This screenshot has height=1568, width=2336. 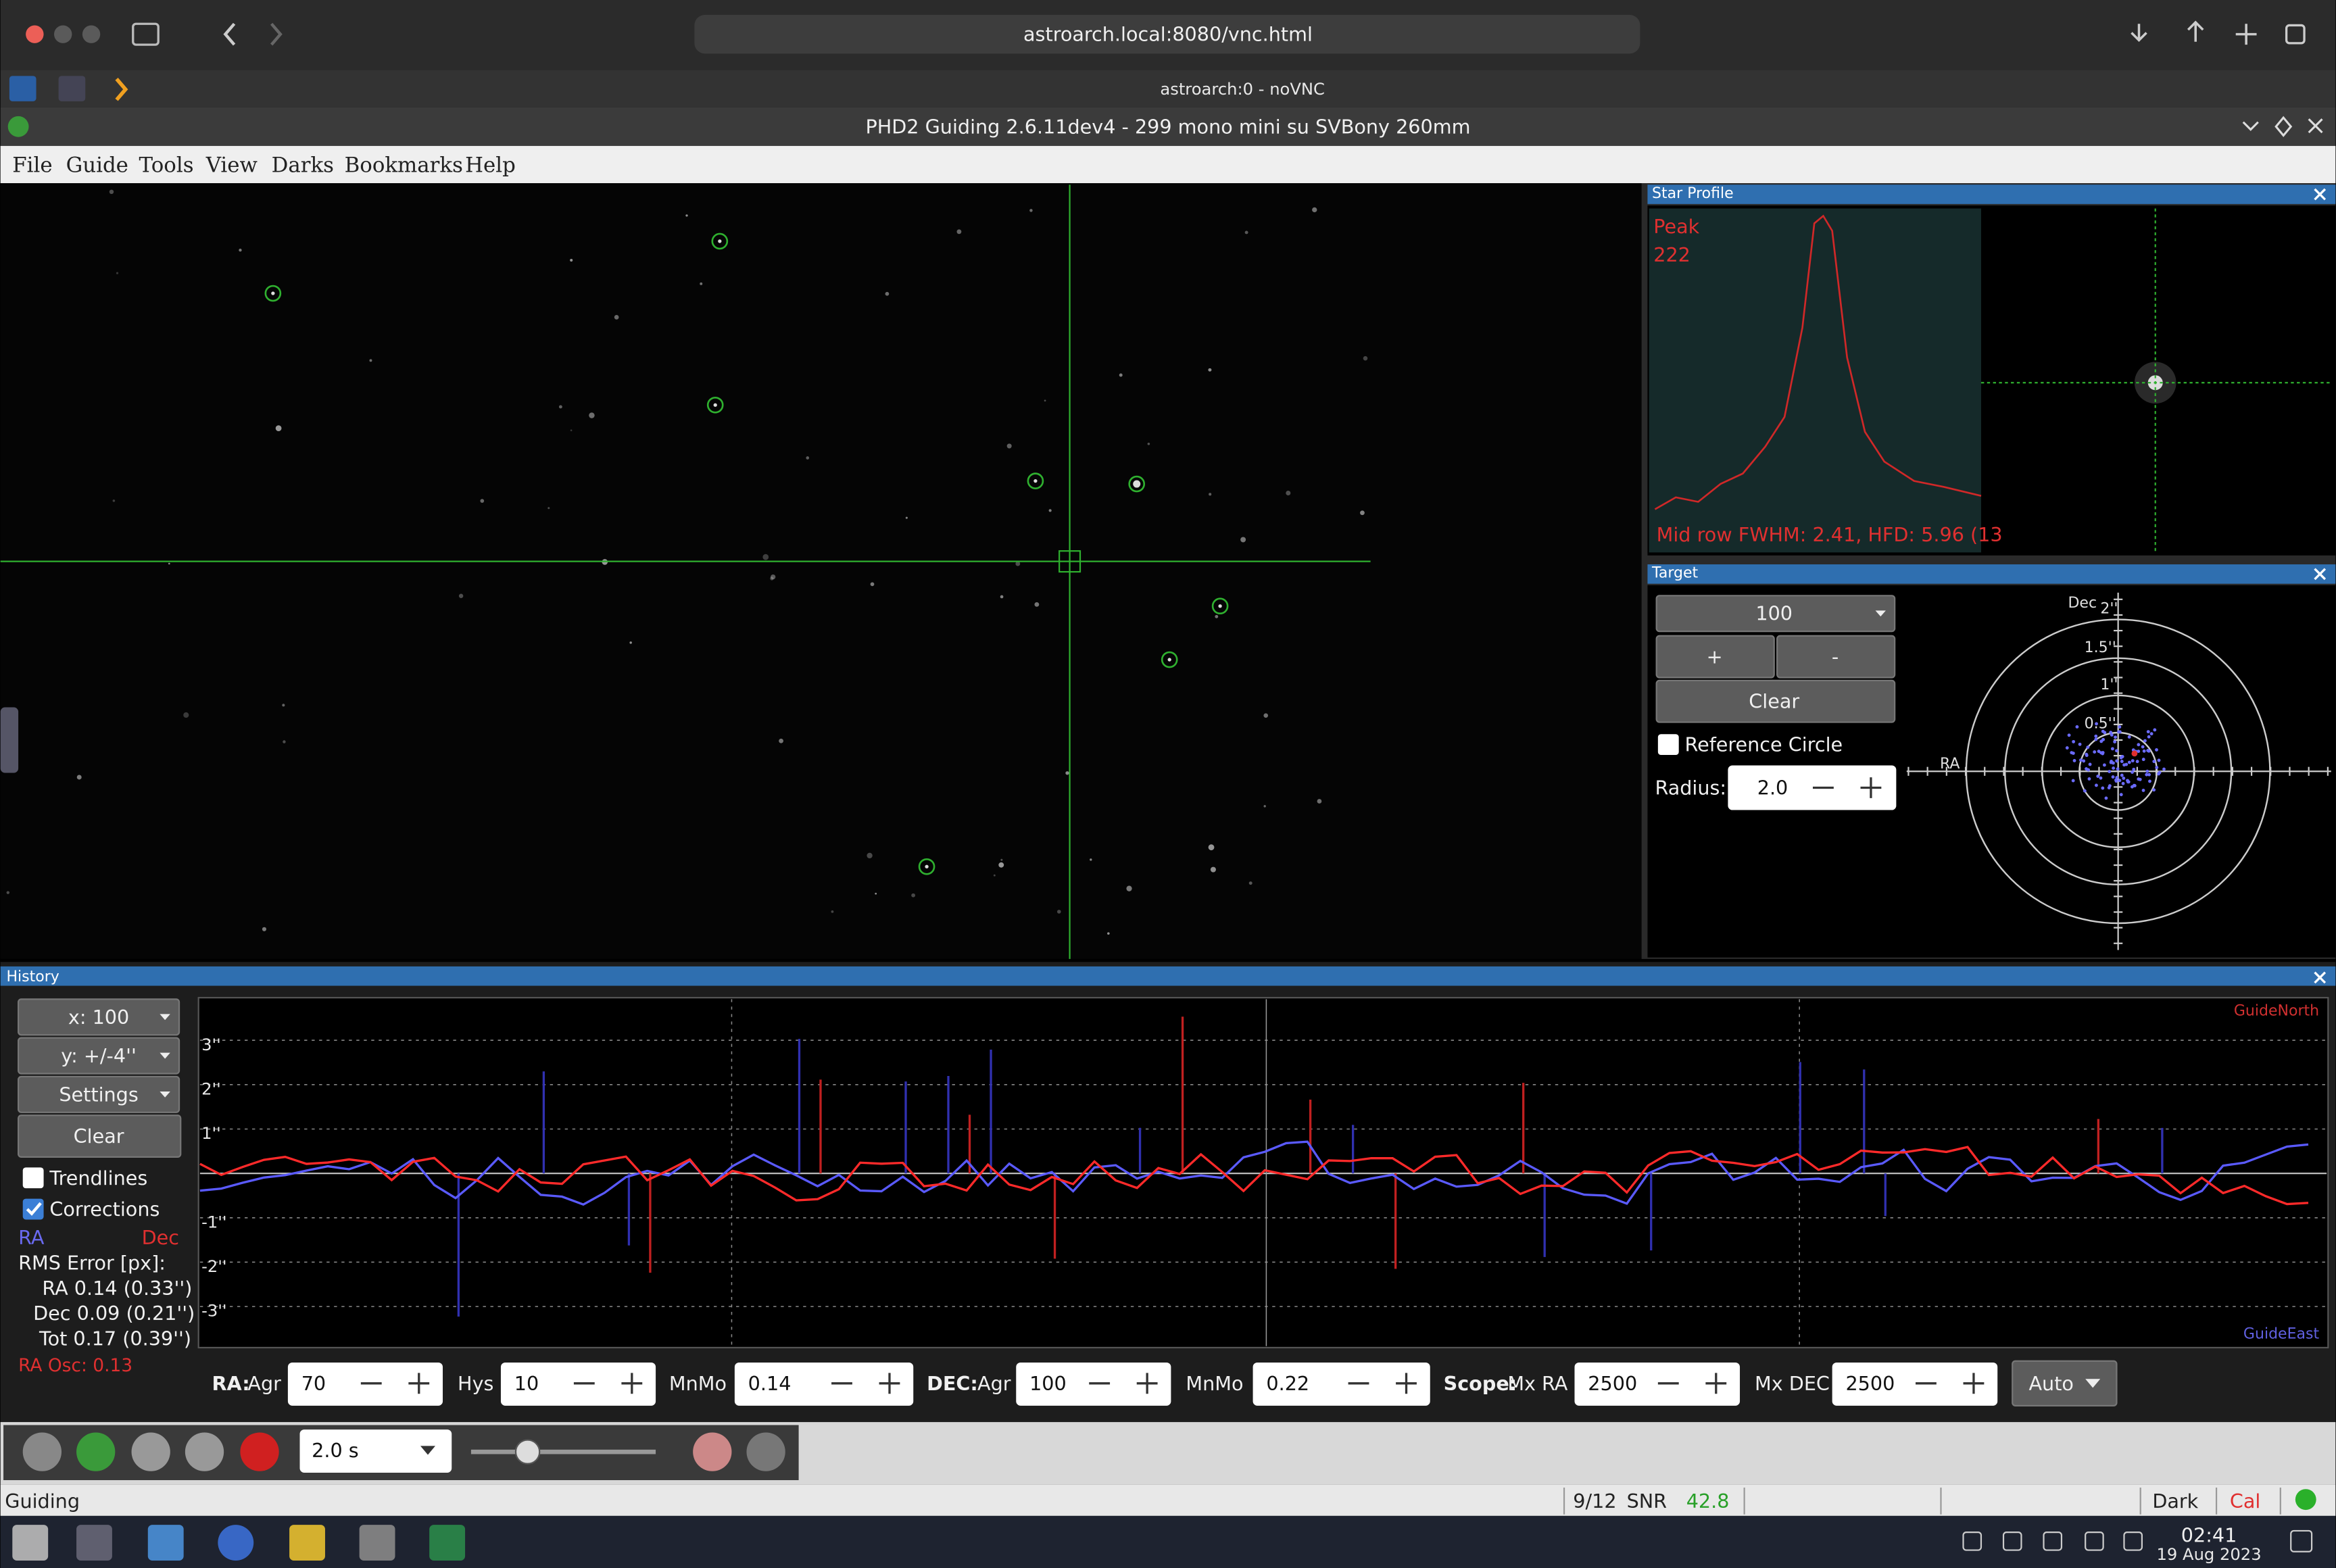 What do you see at coordinates (229, 34) in the screenshot?
I see `back-icon` at bounding box center [229, 34].